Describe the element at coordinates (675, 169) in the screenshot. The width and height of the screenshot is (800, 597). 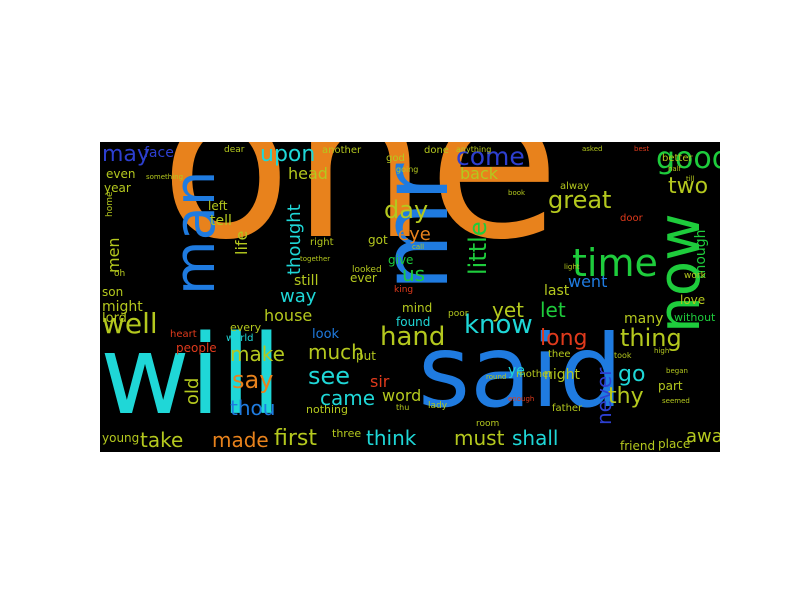
I see `word-half: half` at that location.